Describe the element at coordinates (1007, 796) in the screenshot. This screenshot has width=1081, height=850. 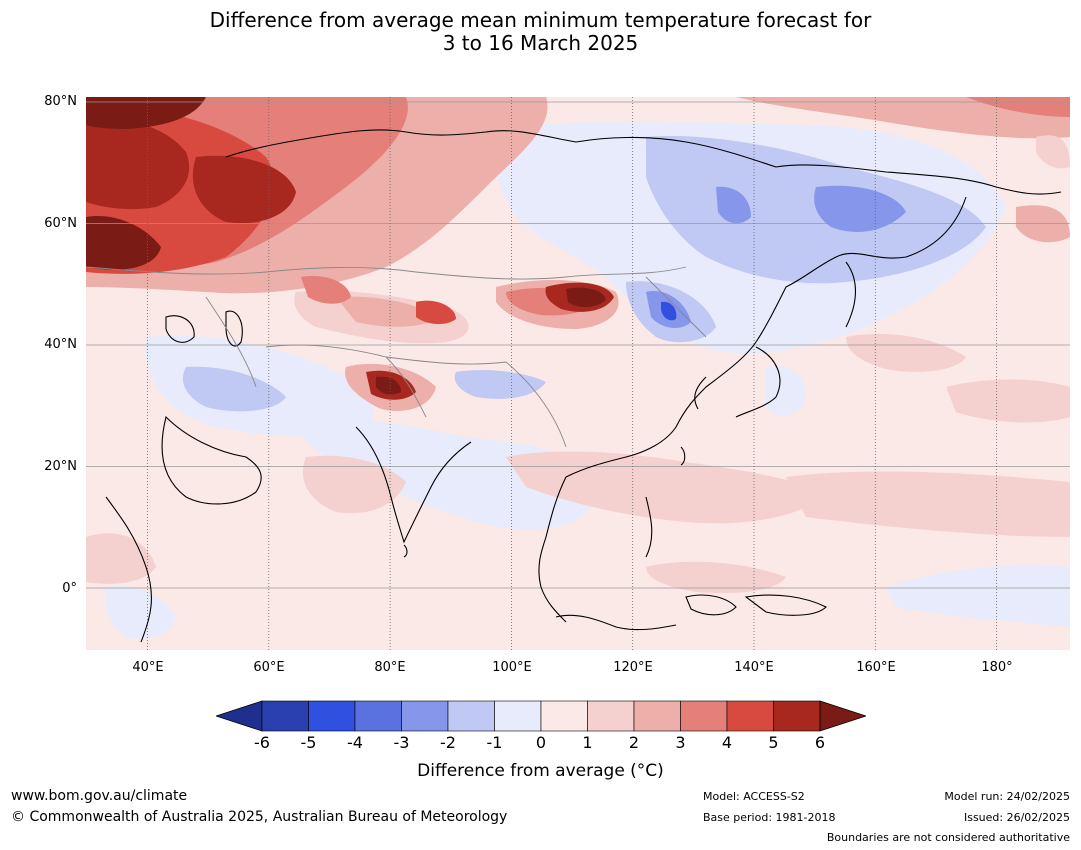
I see `footer-model-run: Model run: 24/02/2025` at that location.